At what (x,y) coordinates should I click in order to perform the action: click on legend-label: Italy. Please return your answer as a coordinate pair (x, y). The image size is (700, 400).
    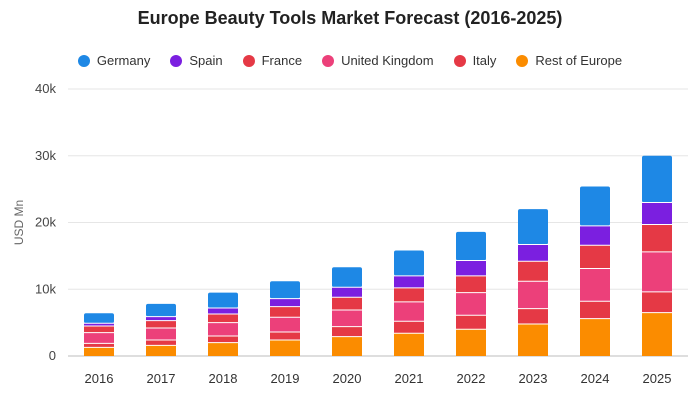
    Looking at the image, I should click on (484, 60).